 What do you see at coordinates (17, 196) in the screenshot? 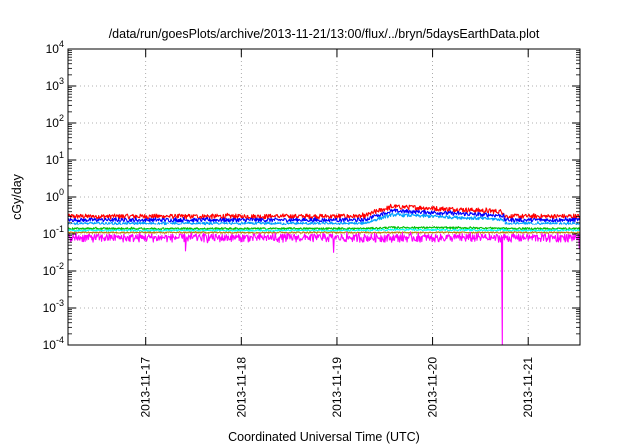
I see `y-axis-label: cGy/day` at bounding box center [17, 196].